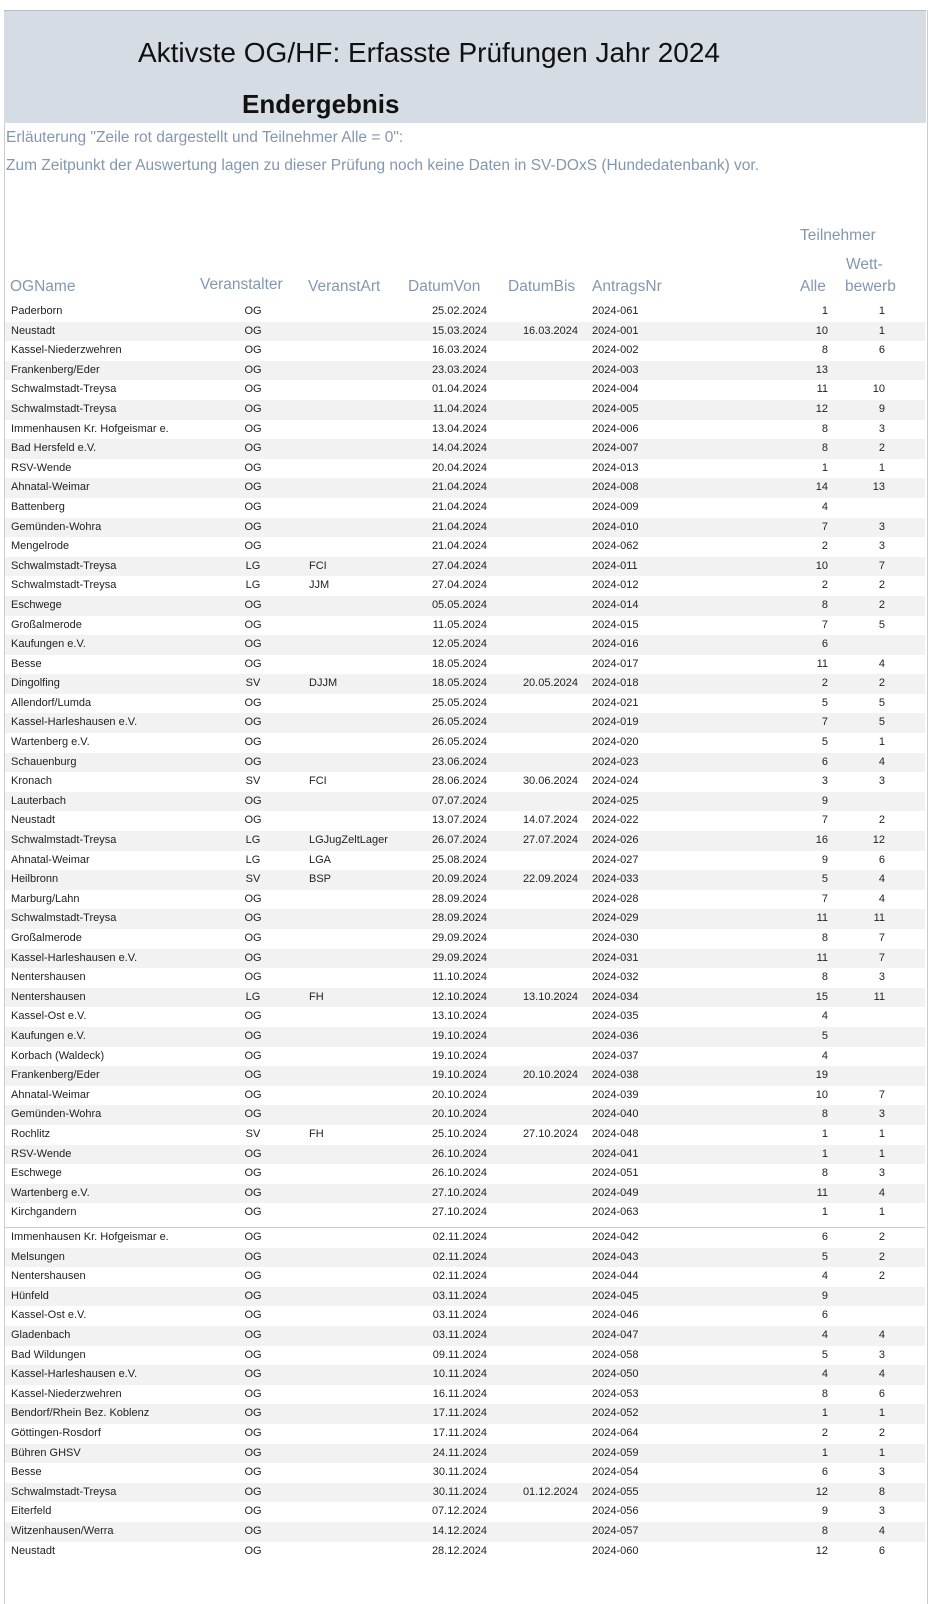 The image size is (929, 1604). I want to click on cell-antrags-nr: 2024-020, so click(615, 742).